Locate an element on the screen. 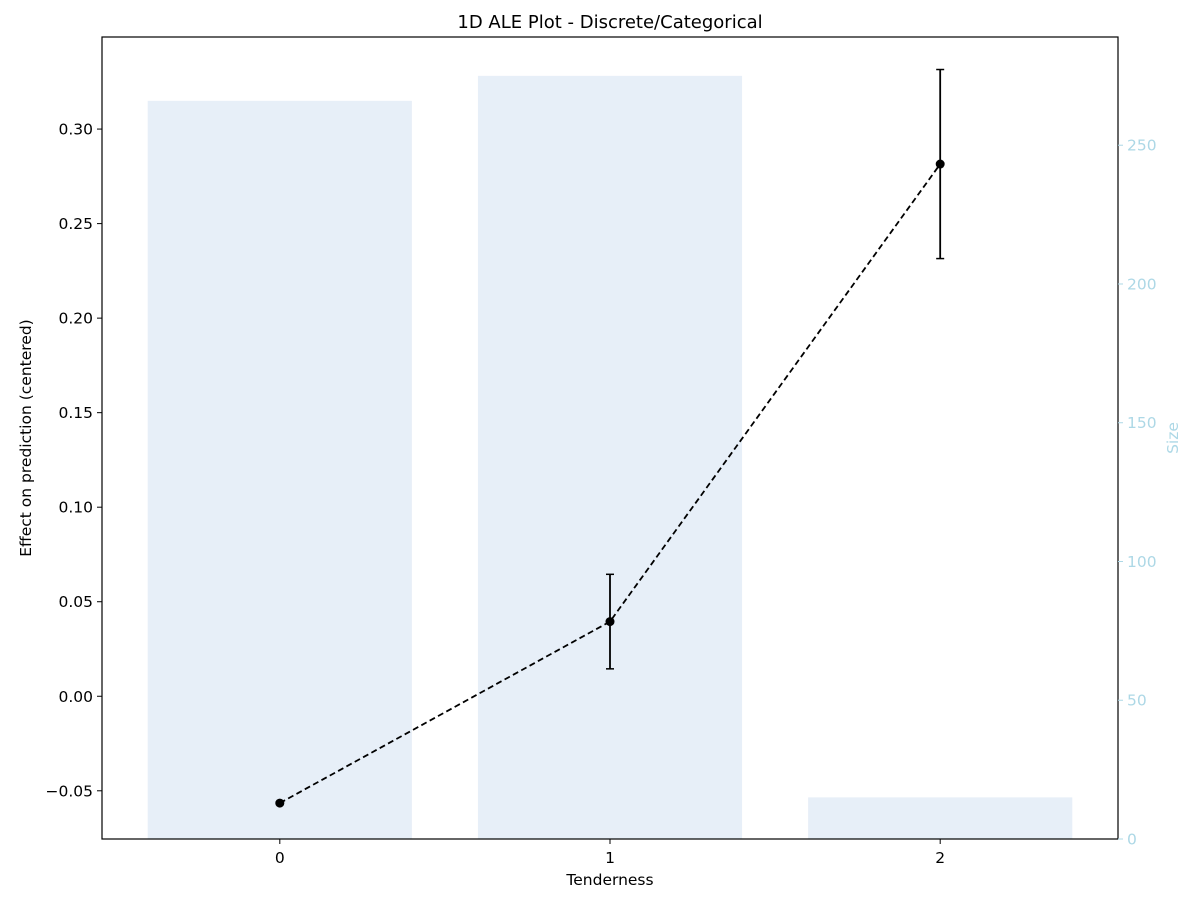 The height and width of the screenshot is (901, 1200). y2-tick-label: 0 is located at coordinates (1132, 840).